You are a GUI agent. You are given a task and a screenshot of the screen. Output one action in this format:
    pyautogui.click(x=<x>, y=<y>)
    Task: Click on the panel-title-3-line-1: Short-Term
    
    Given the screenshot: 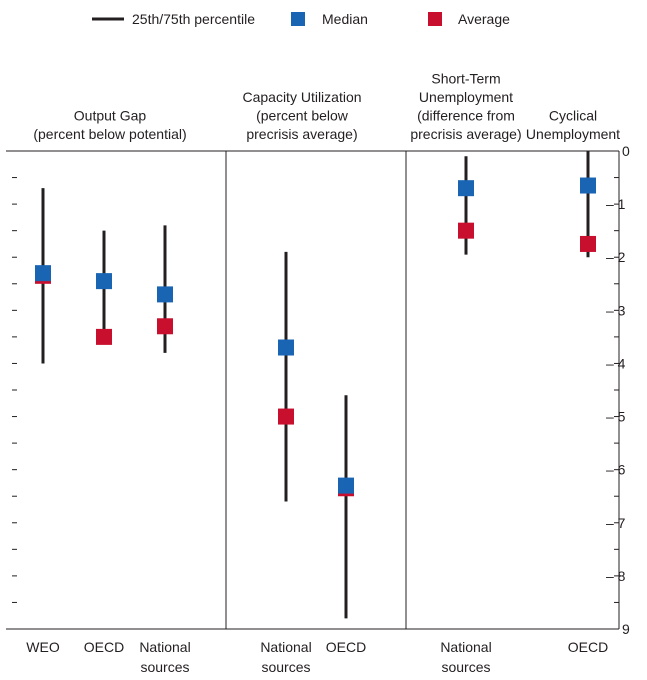 What is the action you would take?
    pyautogui.click(x=465, y=79)
    